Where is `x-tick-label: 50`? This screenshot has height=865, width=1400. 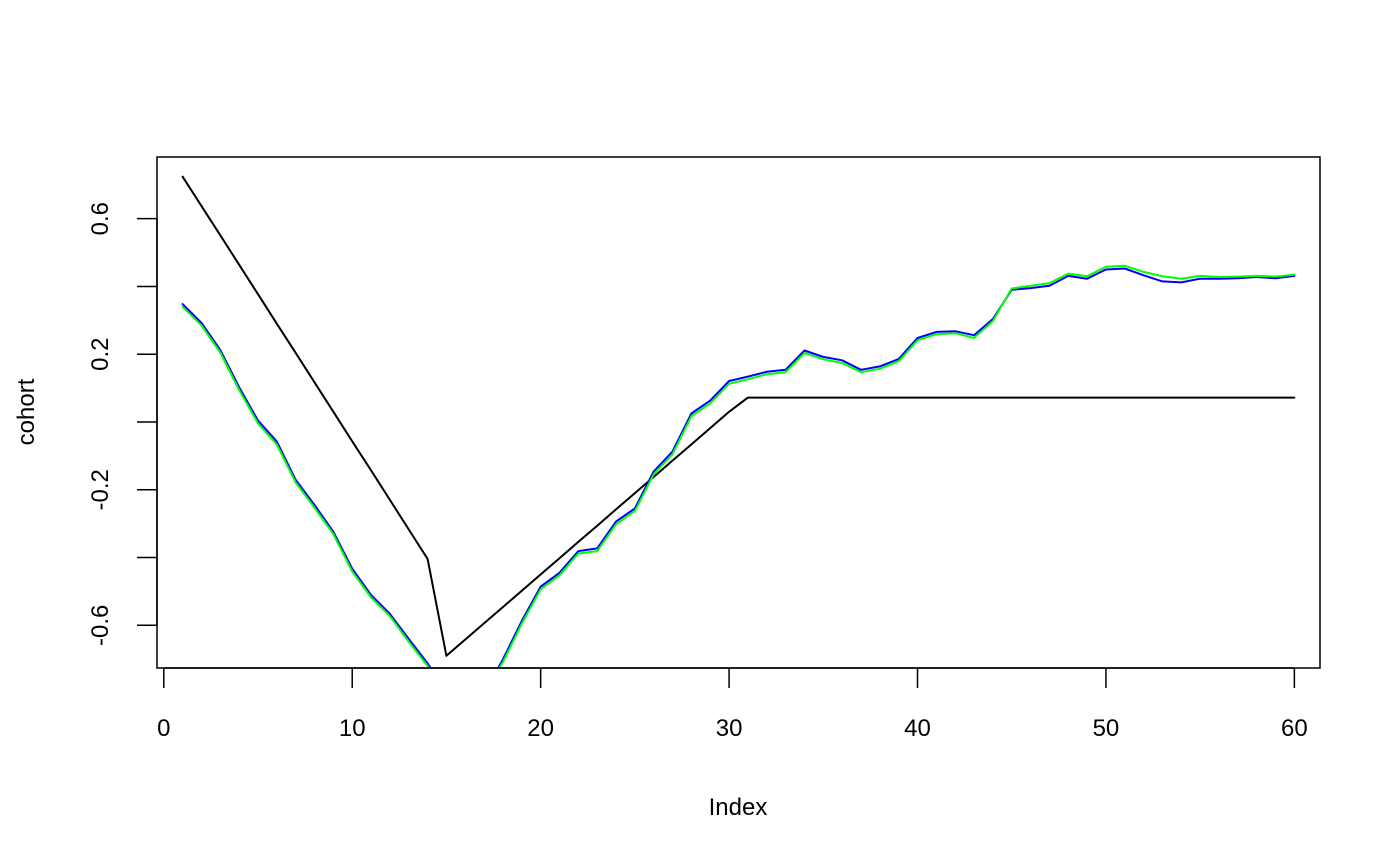 x-tick-label: 50 is located at coordinates (1106, 728).